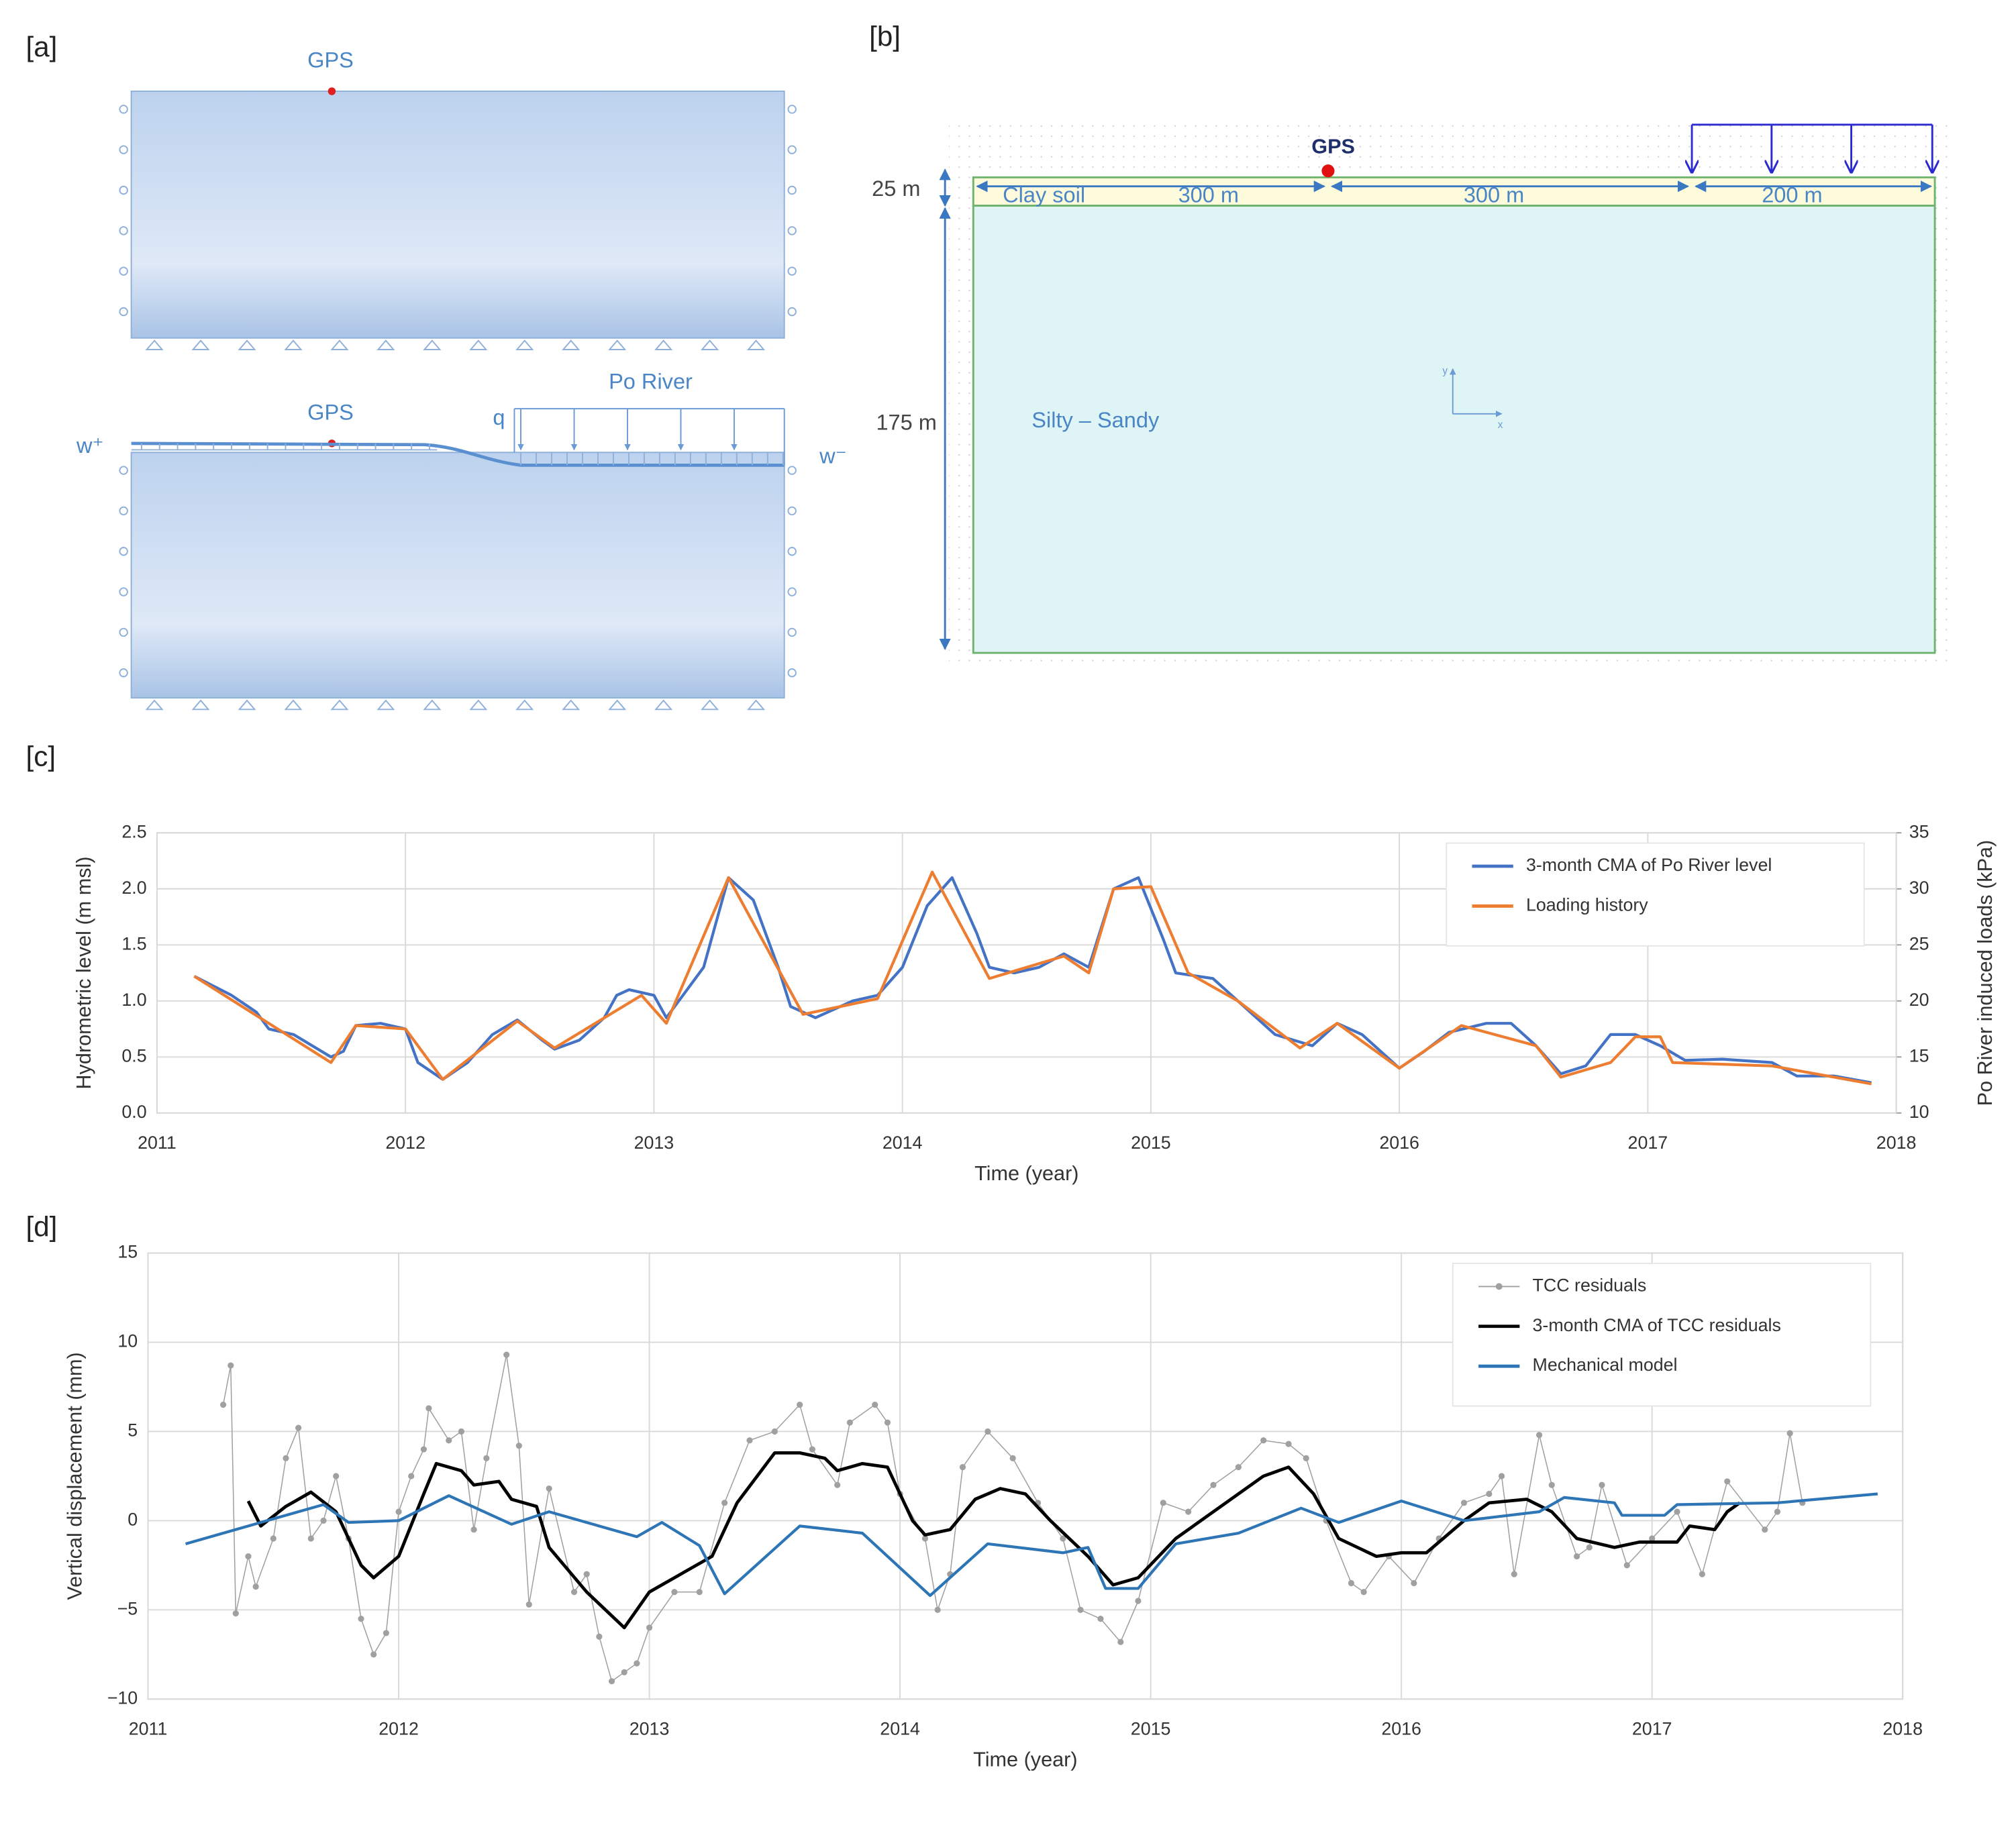  What do you see at coordinates (1919, 1000) in the screenshot?
I see `y2-tick-label: 20` at bounding box center [1919, 1000].